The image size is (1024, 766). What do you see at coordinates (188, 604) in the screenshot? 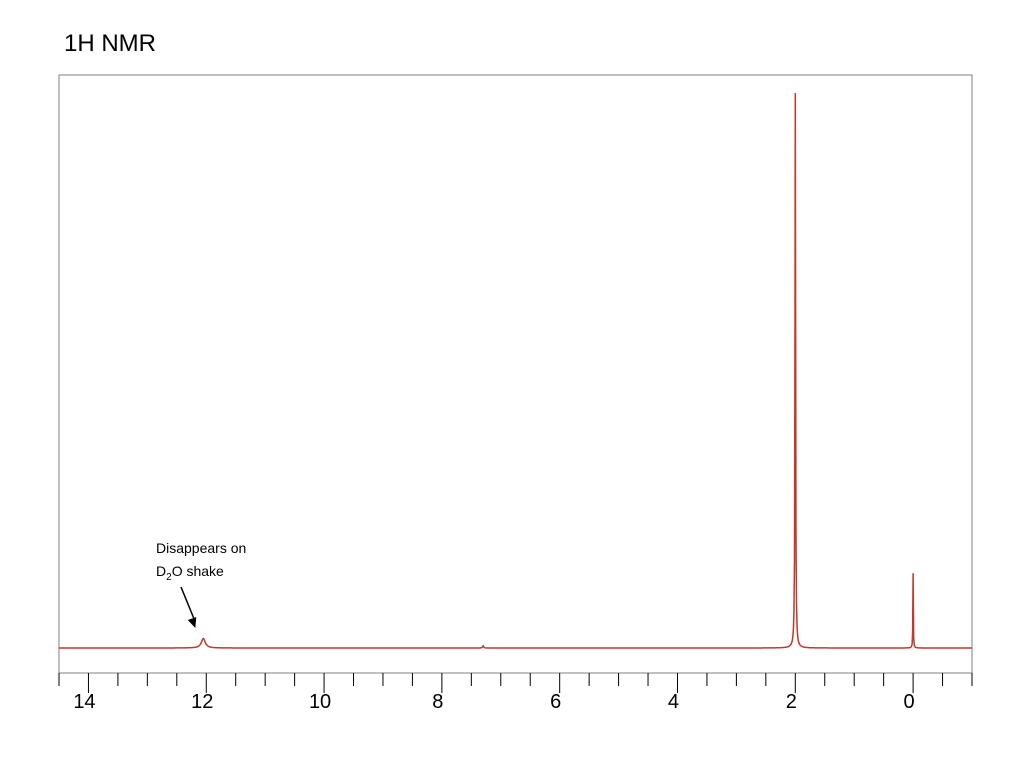
I see `annotation-arrow` at bounding box center [188, 604].